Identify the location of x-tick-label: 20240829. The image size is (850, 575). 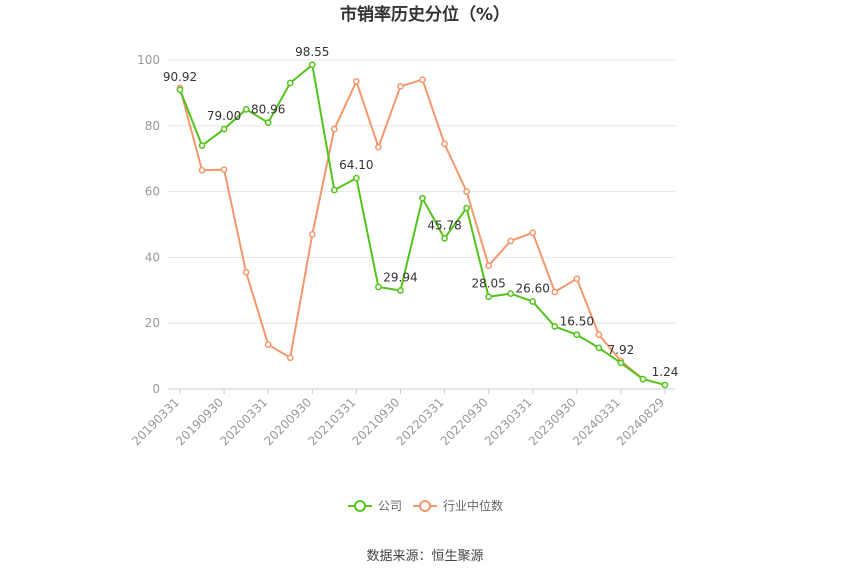
(640, 421).